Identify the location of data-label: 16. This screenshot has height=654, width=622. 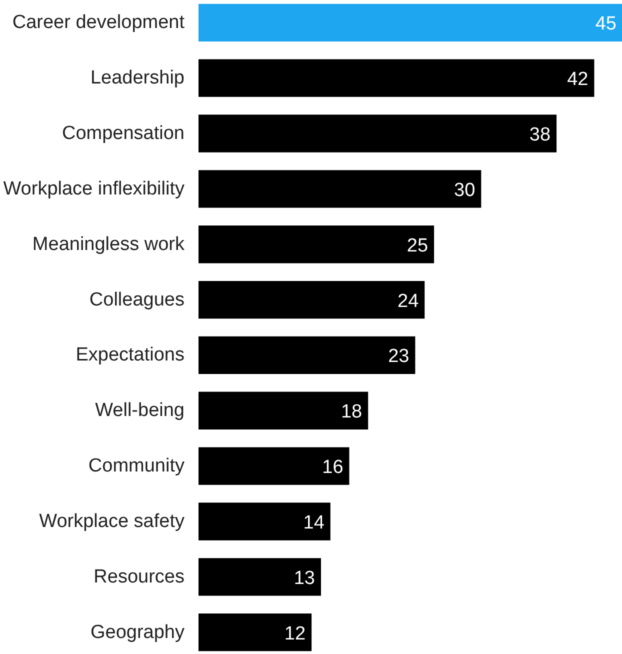
(333, 467).